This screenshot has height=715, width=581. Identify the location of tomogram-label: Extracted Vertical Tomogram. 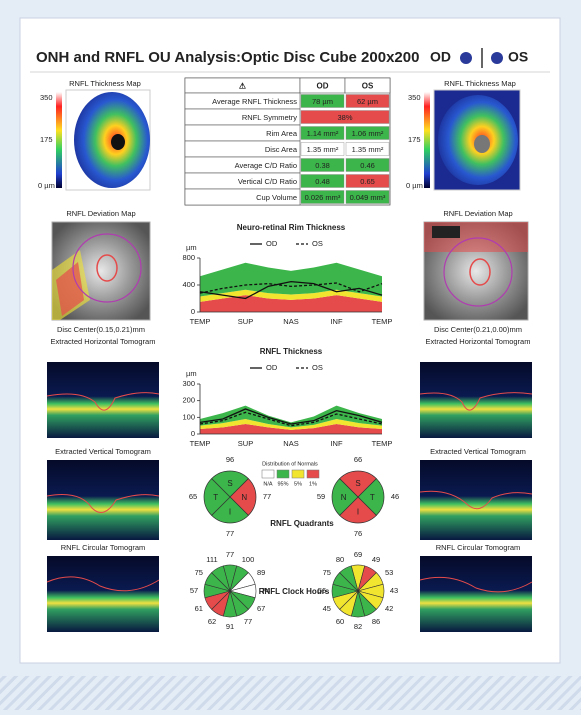
(103, 451).